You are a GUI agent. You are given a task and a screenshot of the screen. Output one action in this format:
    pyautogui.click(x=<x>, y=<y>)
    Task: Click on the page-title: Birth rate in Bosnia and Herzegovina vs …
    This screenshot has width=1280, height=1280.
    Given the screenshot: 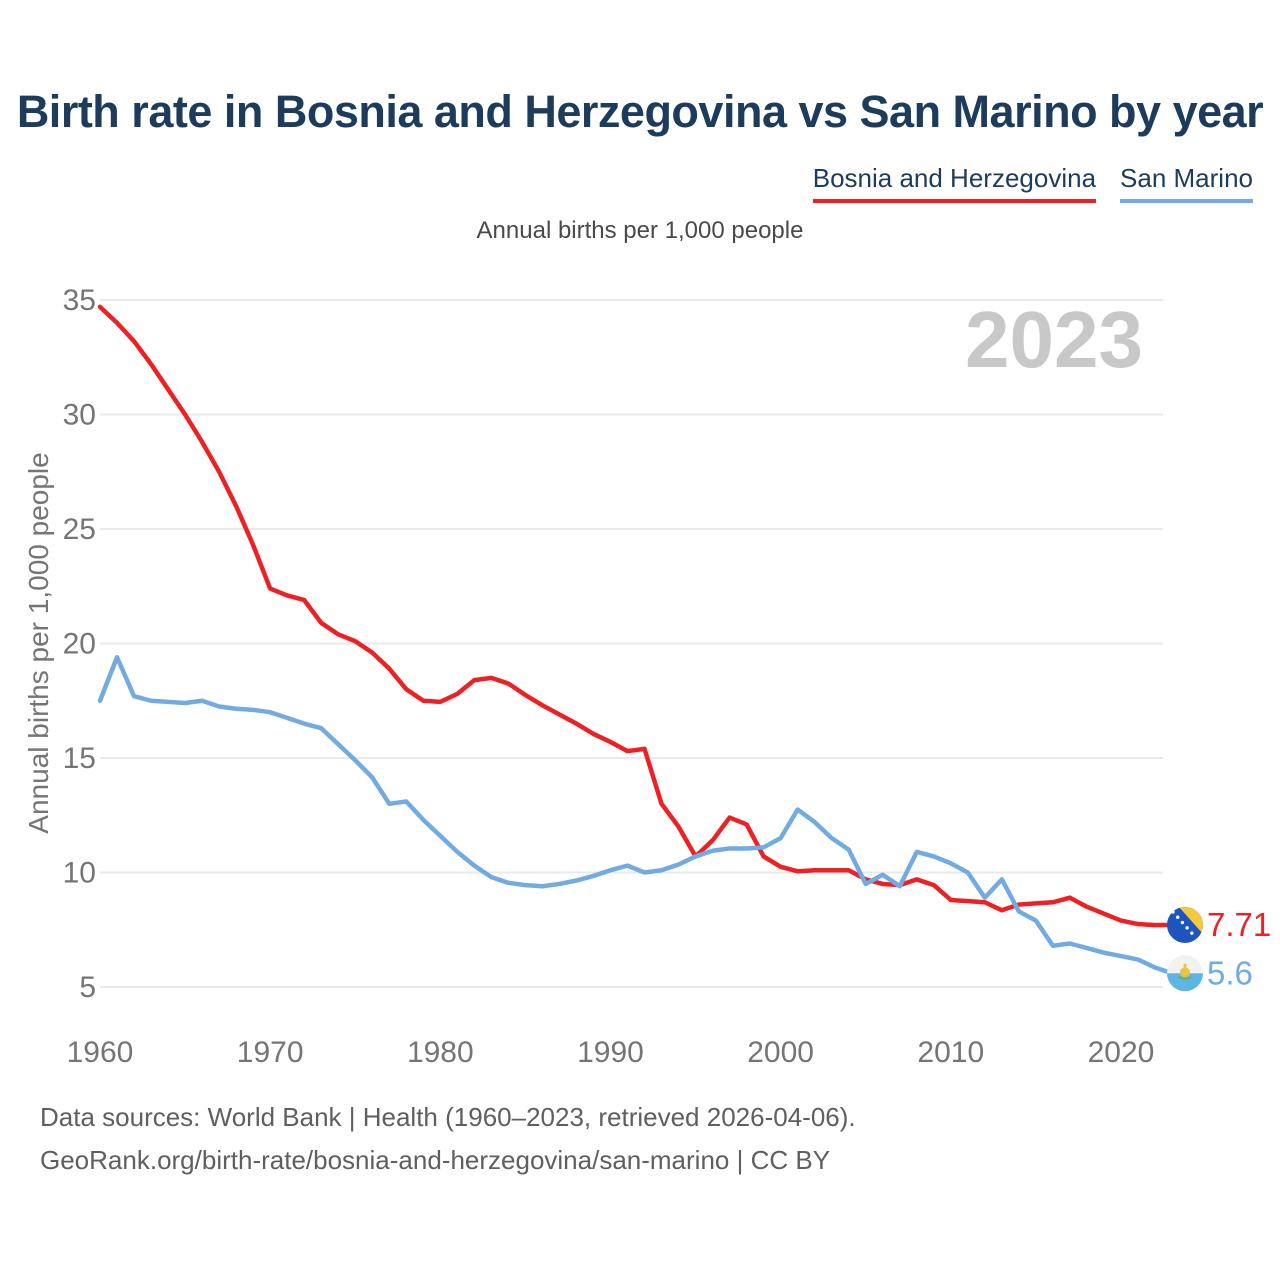 What is the action you would take?
    pyautogui.click(x=640, y=111)
    